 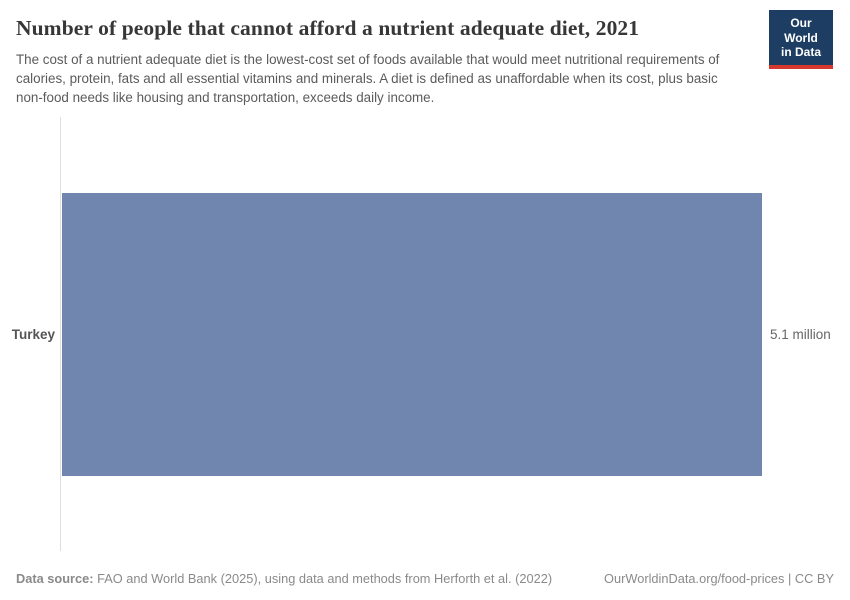 I want to click on bar-value-label: 5.1 million, so click(x=800, y=334).